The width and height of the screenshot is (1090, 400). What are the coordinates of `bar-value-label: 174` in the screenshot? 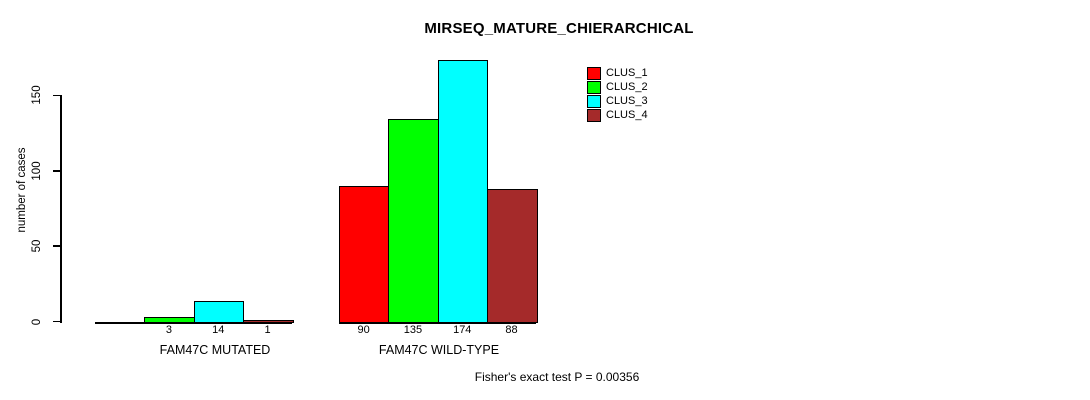 It's located at (462, 329).